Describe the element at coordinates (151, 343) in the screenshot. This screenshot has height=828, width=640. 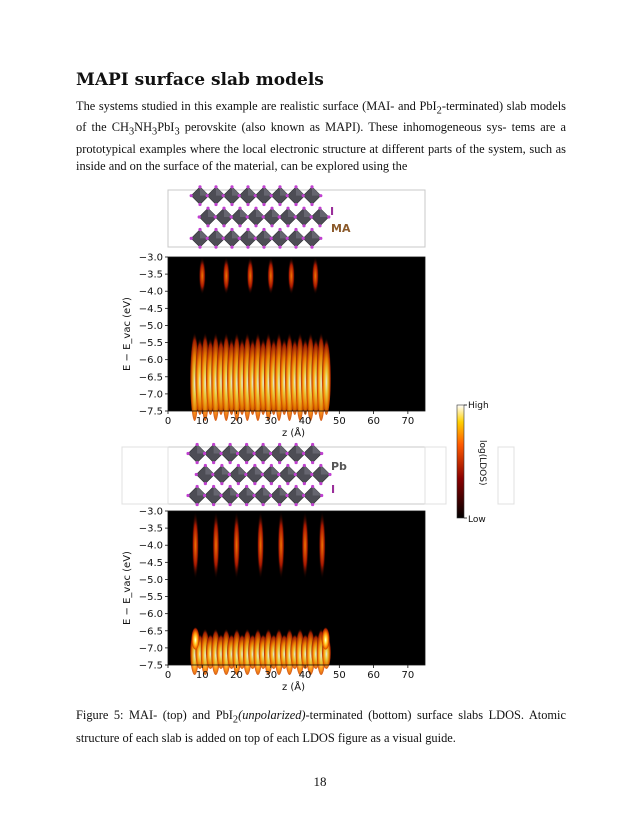
I see `top-ytick-label: −5.5` at that location.